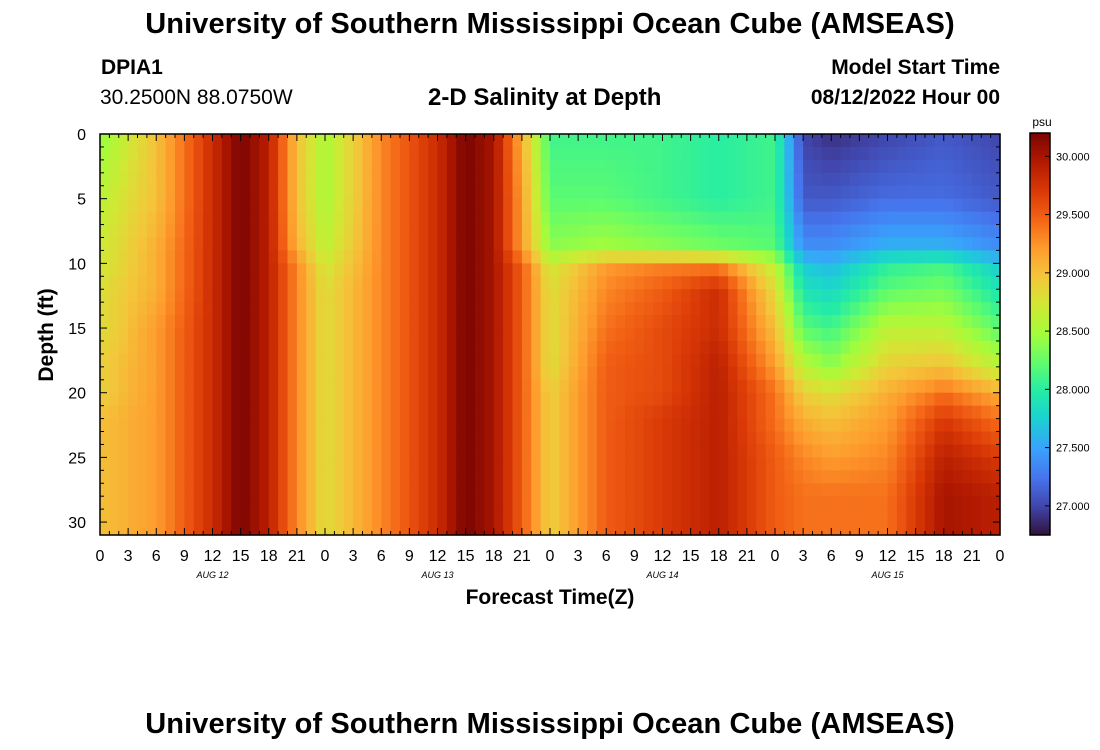 This screenshot has width=1100, height=750. Describe the element at coordinates (381, 556) in the screenshot. I see `x-tick-label: 6` at that location.